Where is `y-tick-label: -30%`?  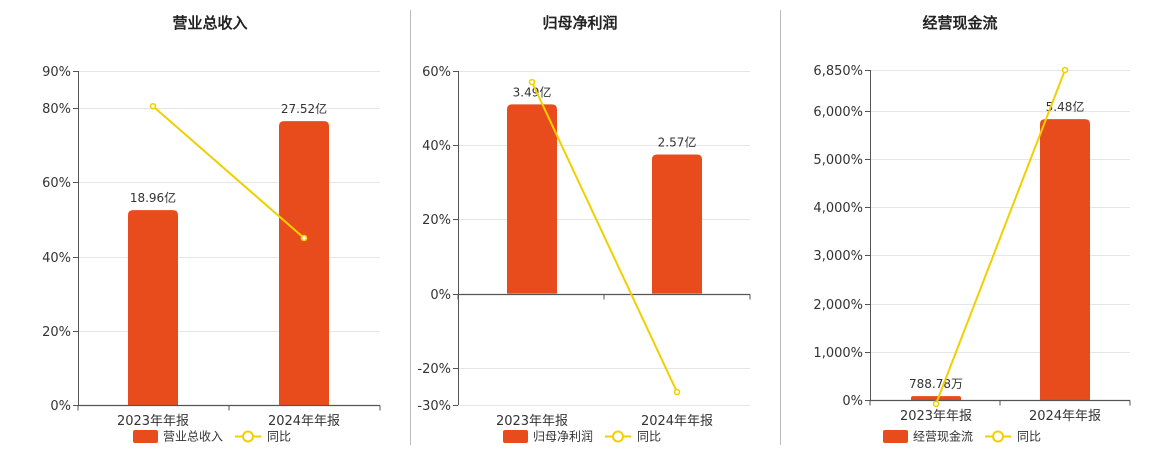
y-tick-label: -30% is located at coordinates (434, 406).